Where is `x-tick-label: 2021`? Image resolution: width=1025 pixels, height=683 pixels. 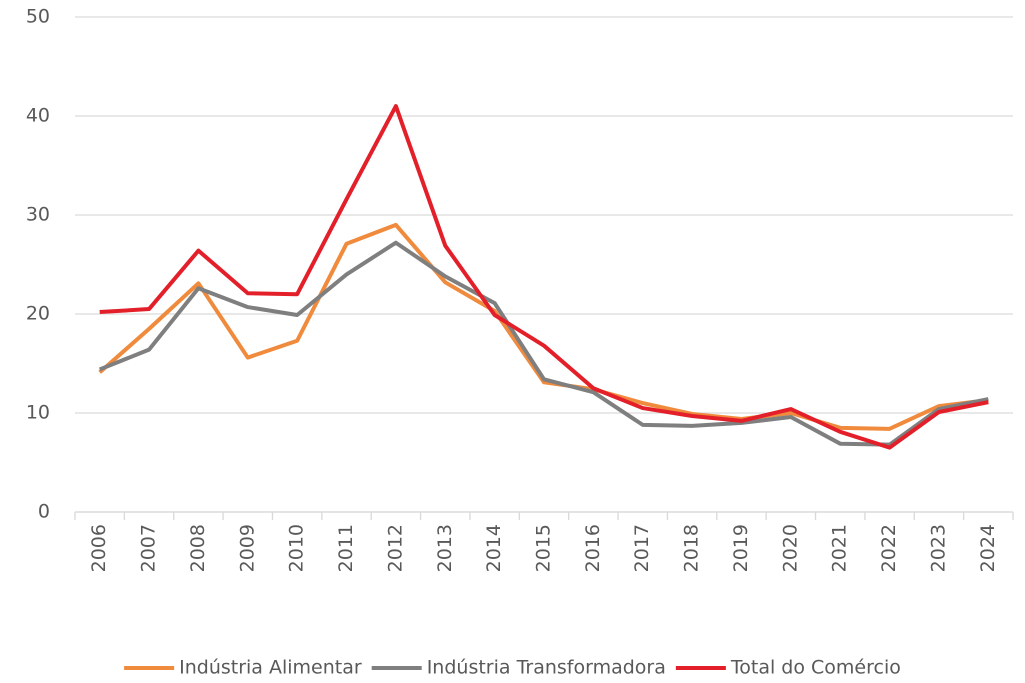
x-tick-label: 2021 is located at coordinates (840, 548).